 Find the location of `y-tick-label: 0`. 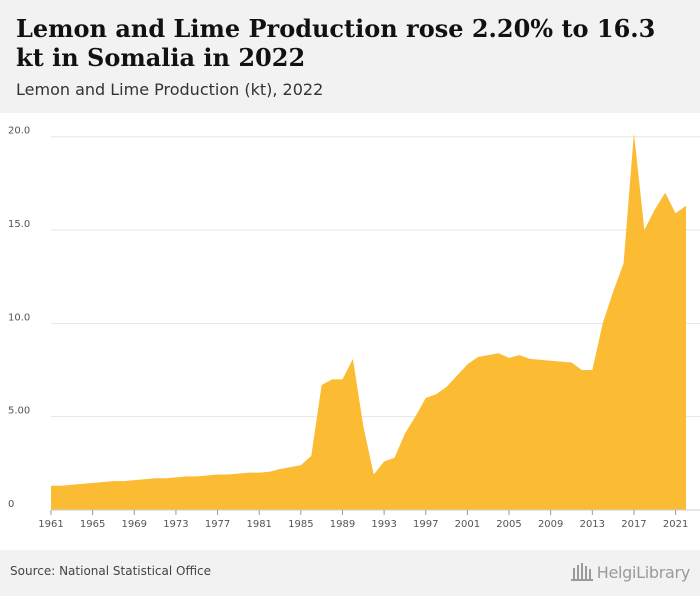

y-tick-label: 0 is located at coordinates (11, 504).